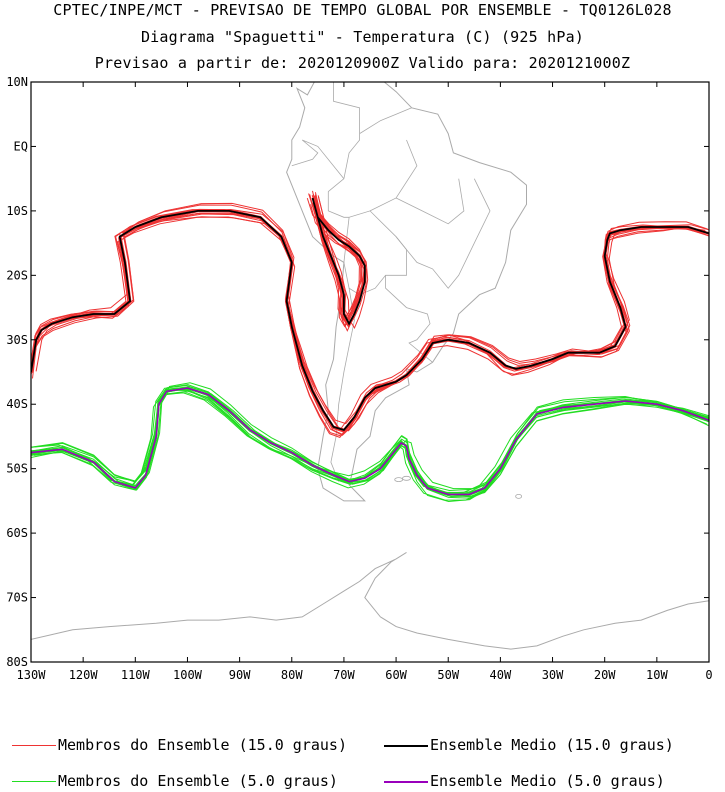 This screenshot has width=725, height=792. What do you see at coordinates (17, 533) in the screenshot?
I see `y-tick-label: 60S` at bounding box center [17, 533].